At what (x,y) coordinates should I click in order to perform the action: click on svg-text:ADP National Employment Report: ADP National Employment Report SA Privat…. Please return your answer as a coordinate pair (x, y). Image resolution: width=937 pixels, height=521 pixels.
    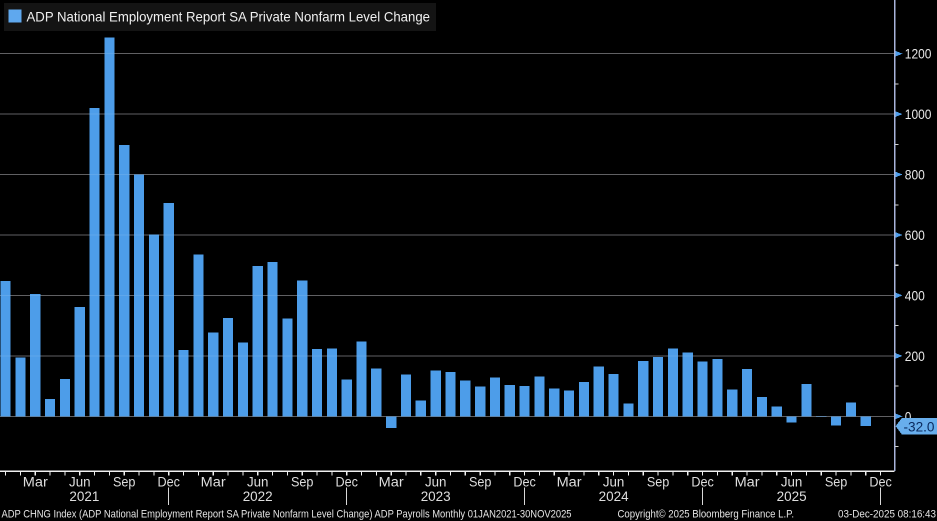
    Looking at the image, I should click on (229, 17).